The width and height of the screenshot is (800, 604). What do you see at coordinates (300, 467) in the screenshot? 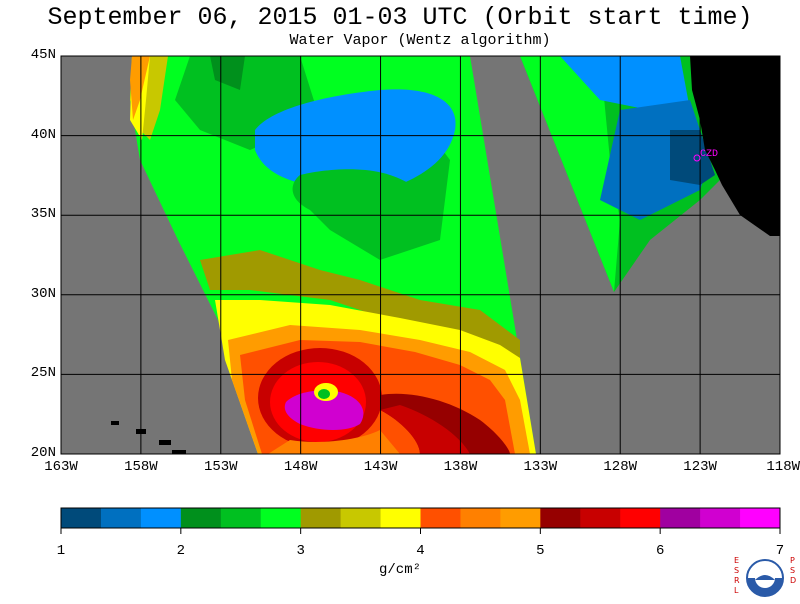
I see `lon-label: 148W` at bounding box center [300, 467].